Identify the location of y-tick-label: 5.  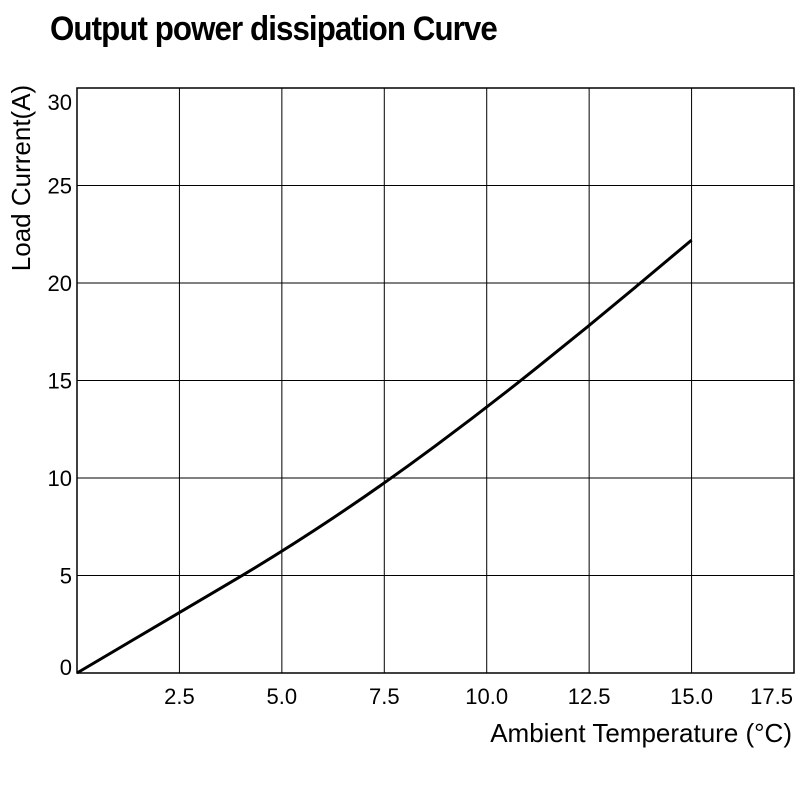
(66, 576).